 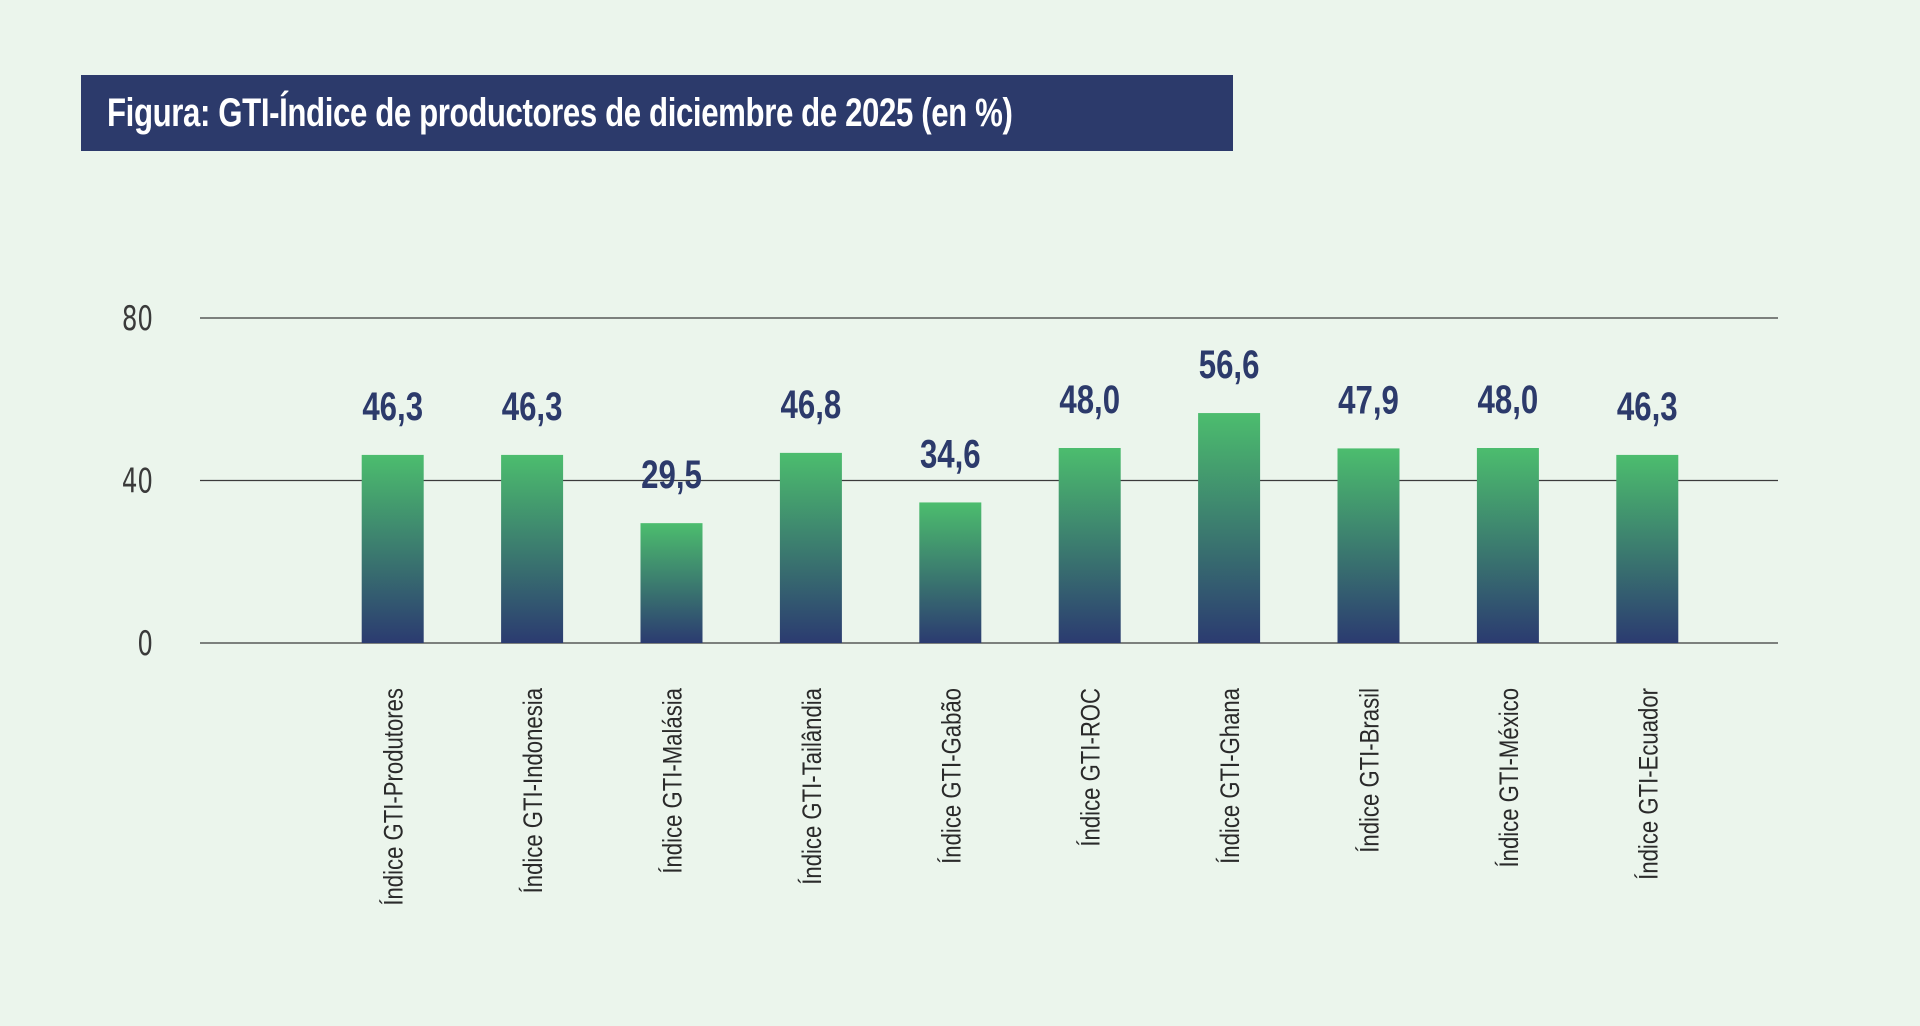 I want to click on value-labels: 46,3 46,3 29,5 46,8 34,6 48,0 56,6 47,9 48,0 46,3, so click(x=1019, y=419).